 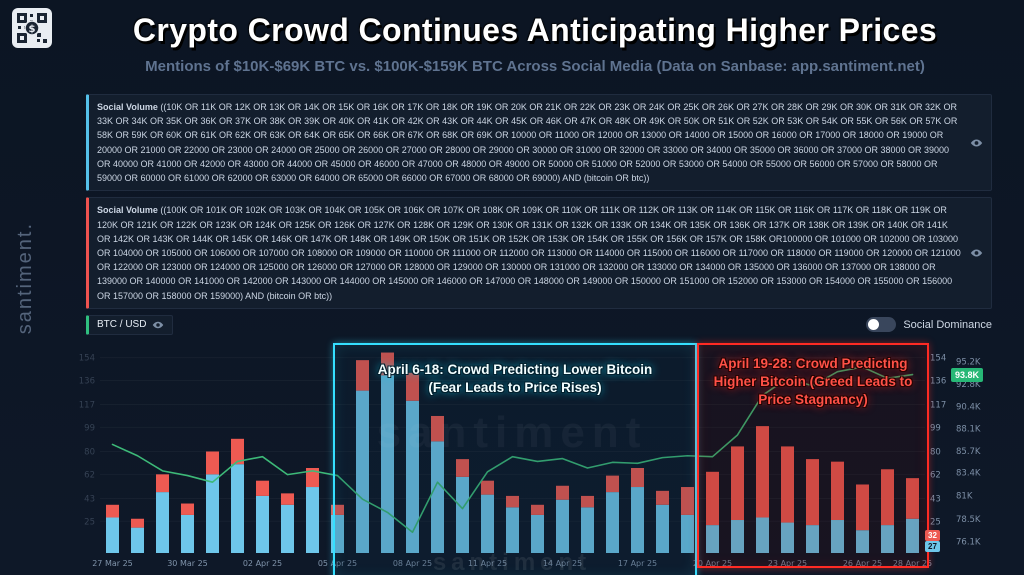 What do you see at coordinates (932, 546) in the screenshot?
I see `last-value-badge-low-range: 27` at bounding box center [932, 546].